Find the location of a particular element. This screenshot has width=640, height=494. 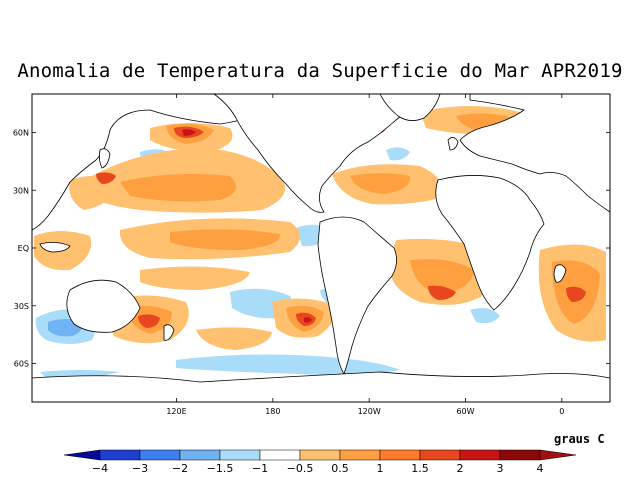

colorbar-label: −4 is located at coordinates (100, 468).